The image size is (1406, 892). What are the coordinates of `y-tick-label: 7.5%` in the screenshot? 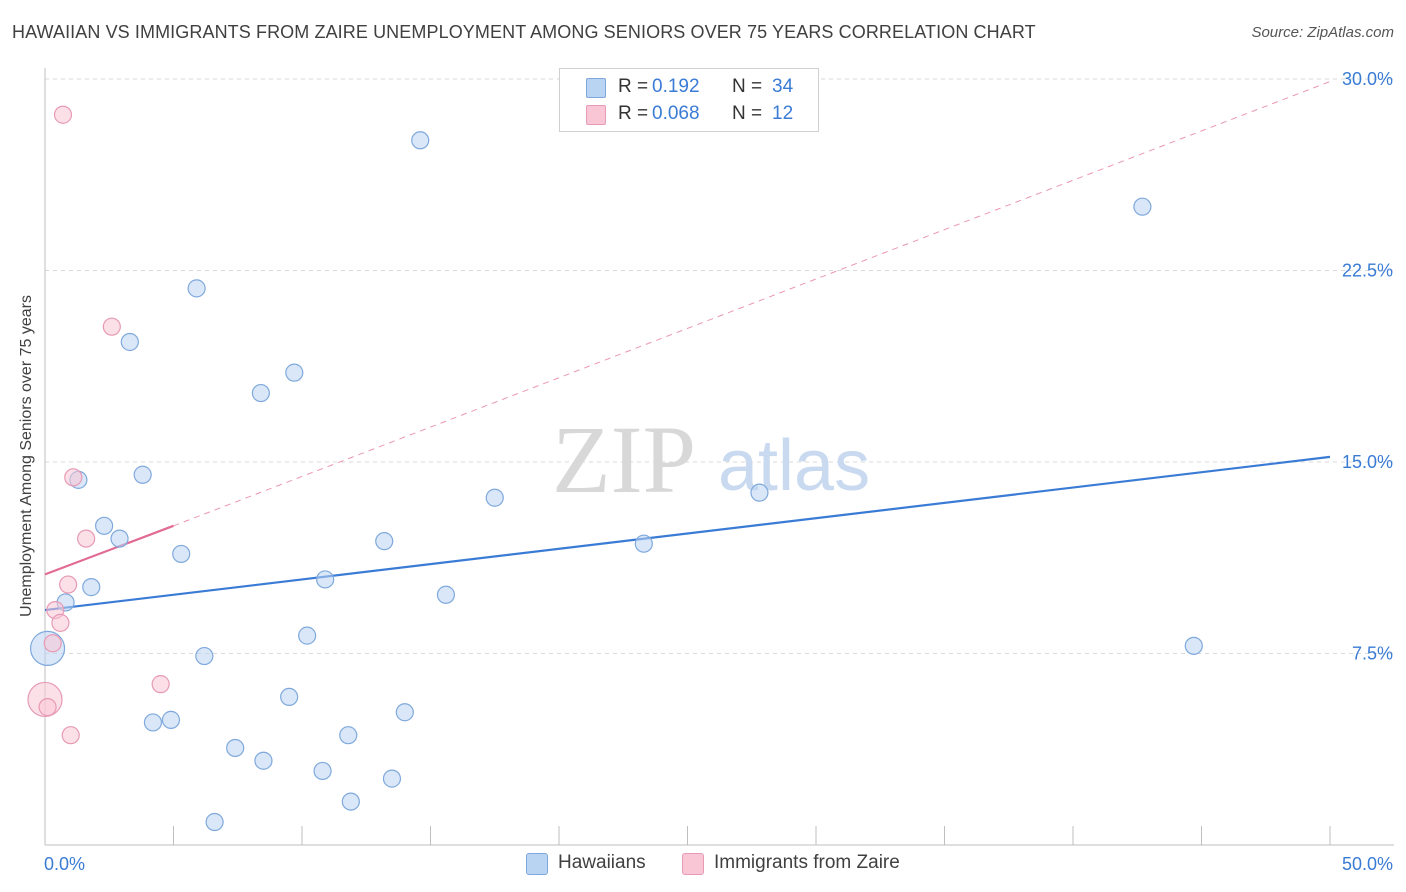 It's located at (1372, 654).